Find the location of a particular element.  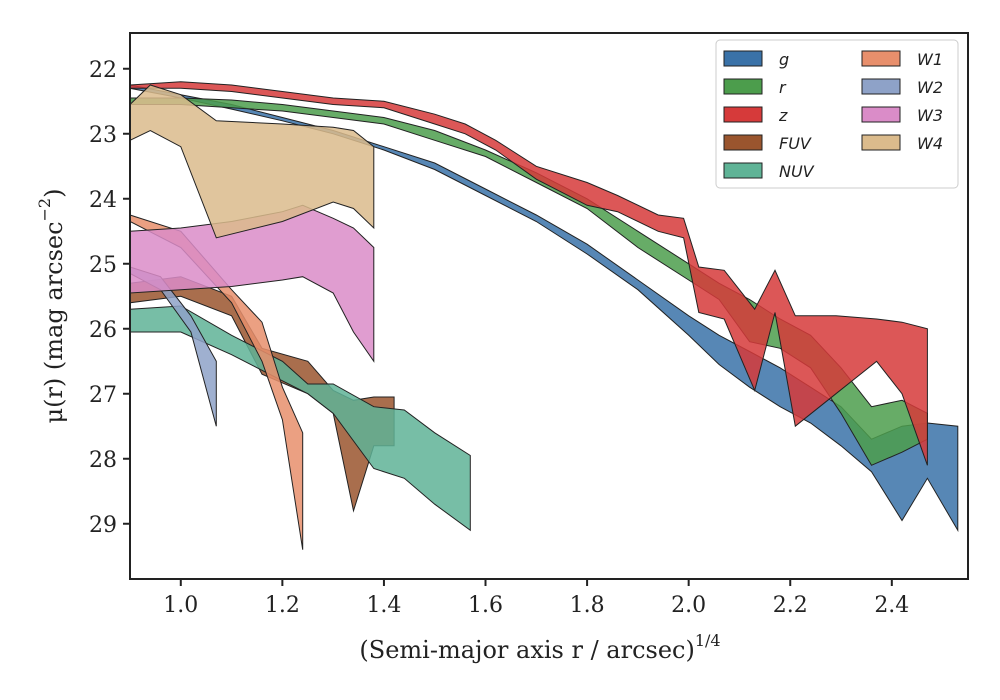

band-w4 is located at coordinates (252, 161).